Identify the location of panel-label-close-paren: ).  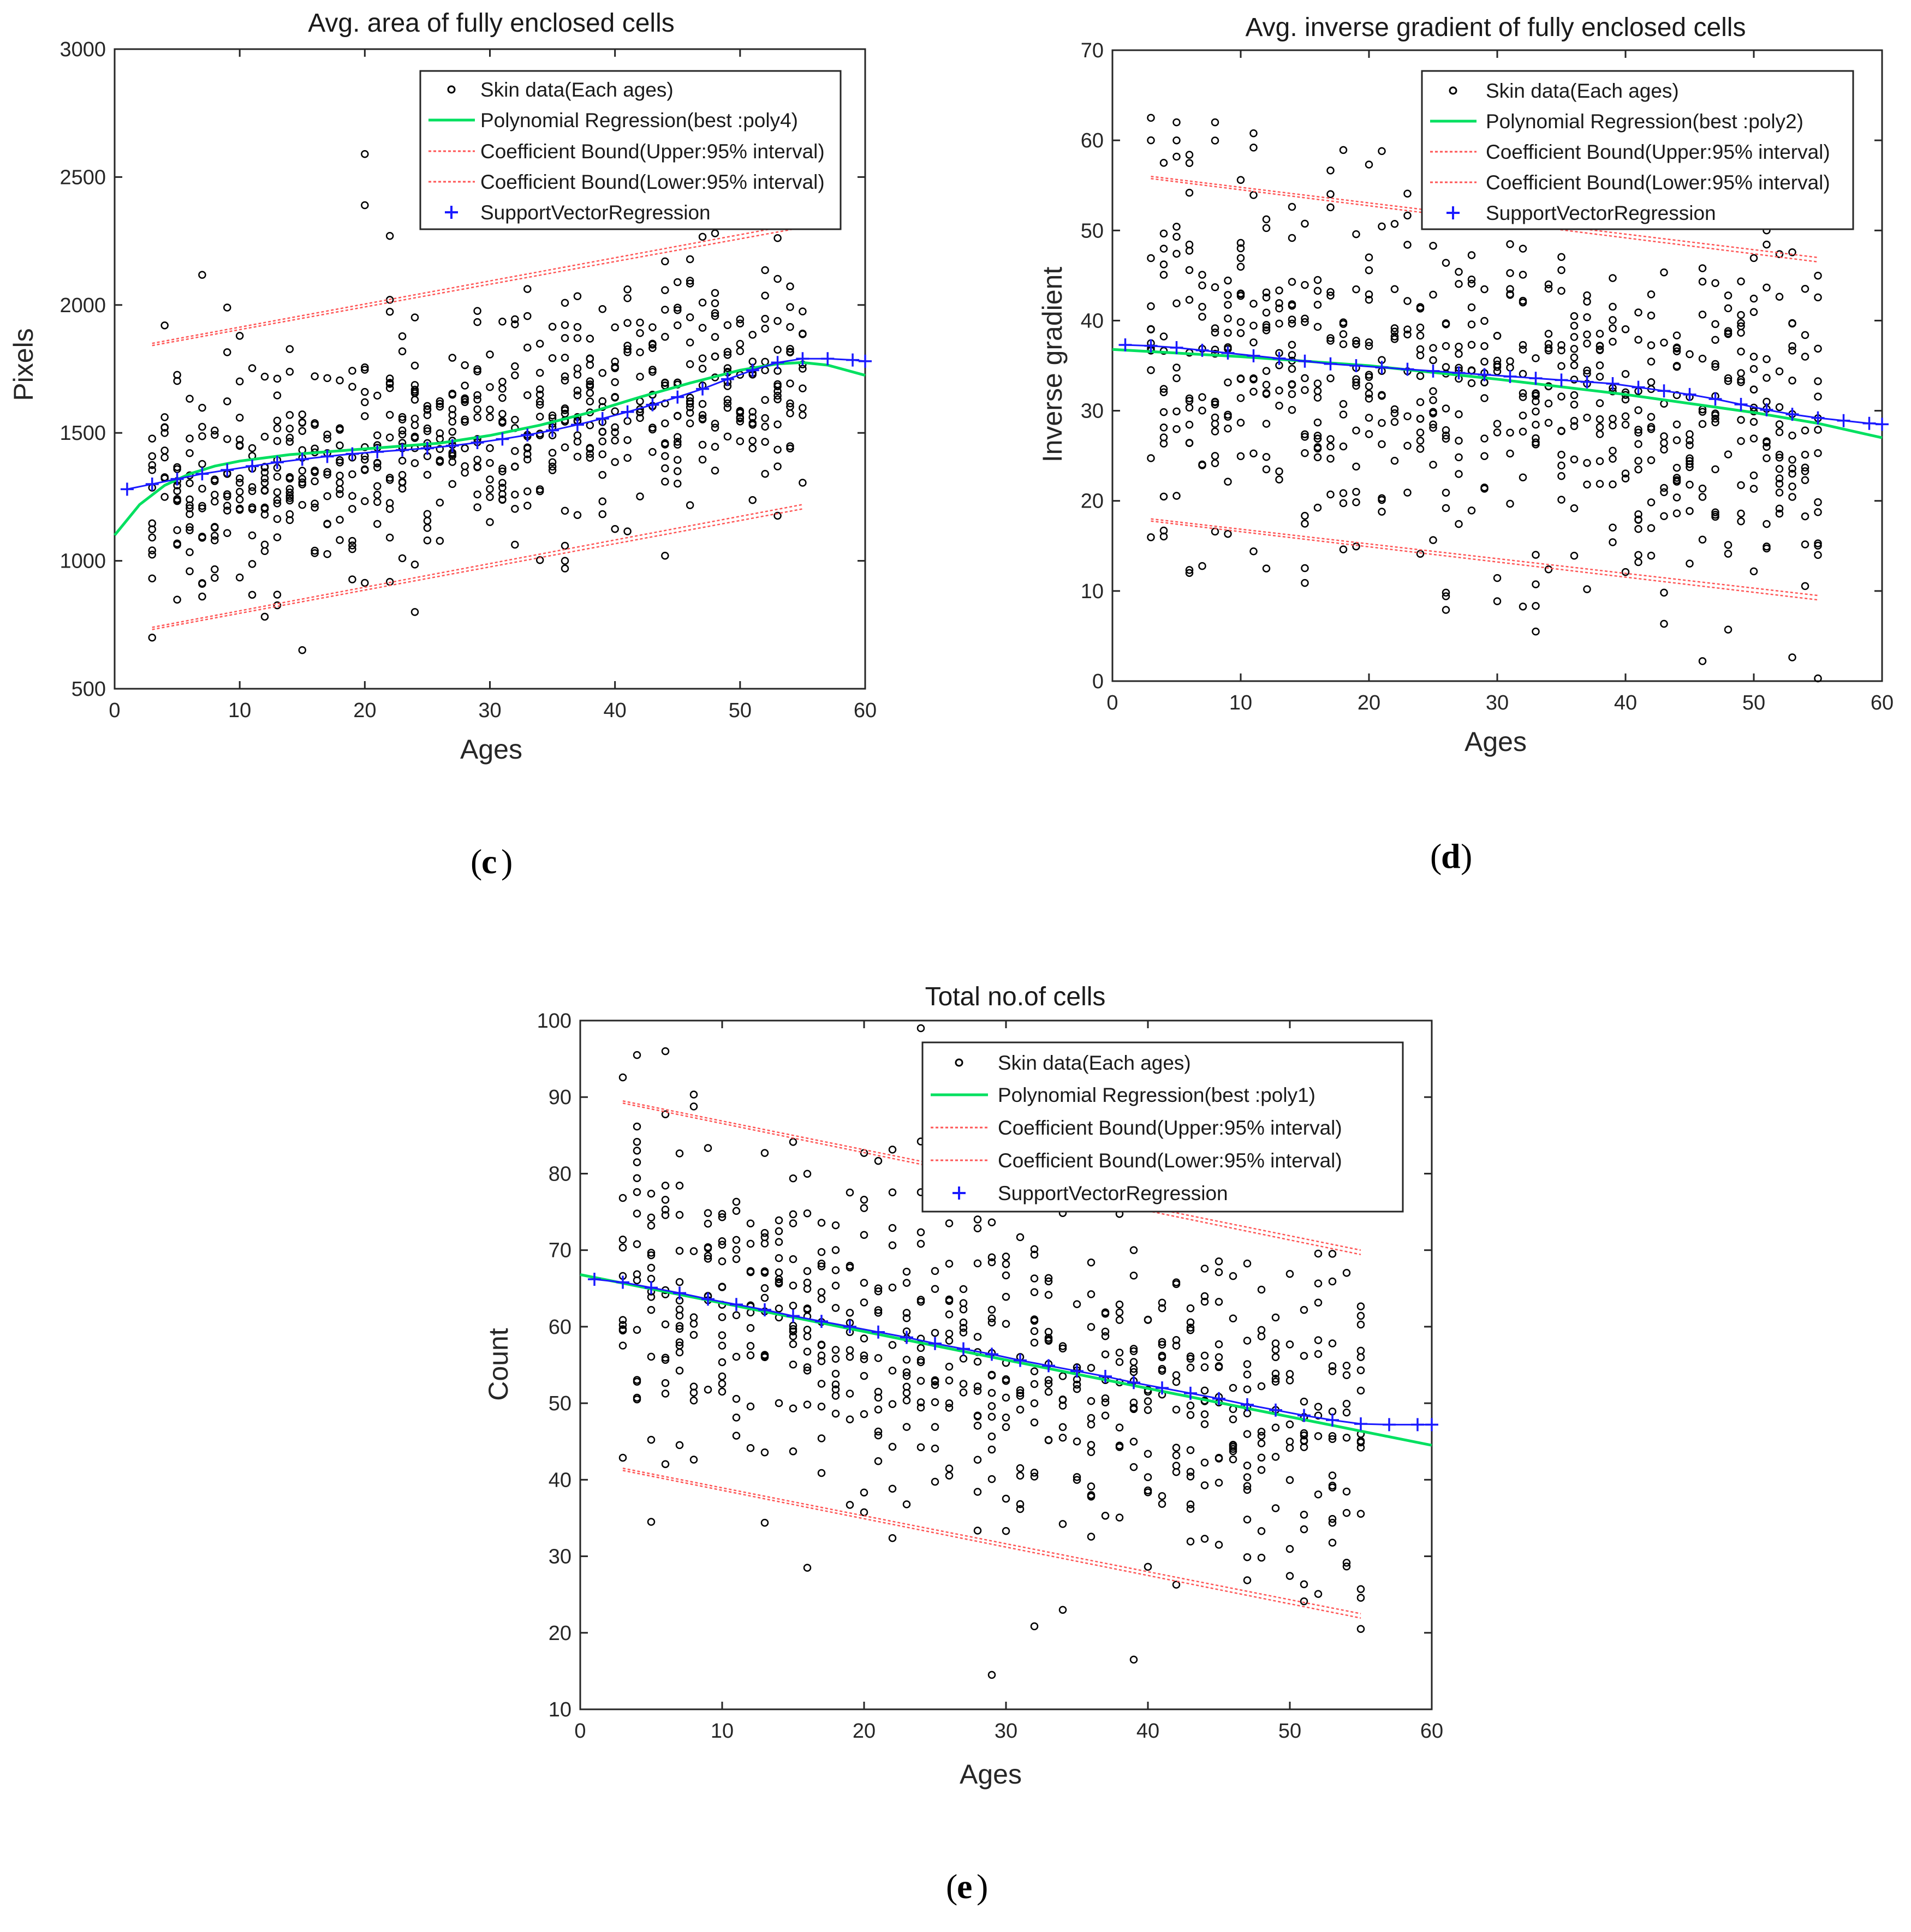
(1466, 856).